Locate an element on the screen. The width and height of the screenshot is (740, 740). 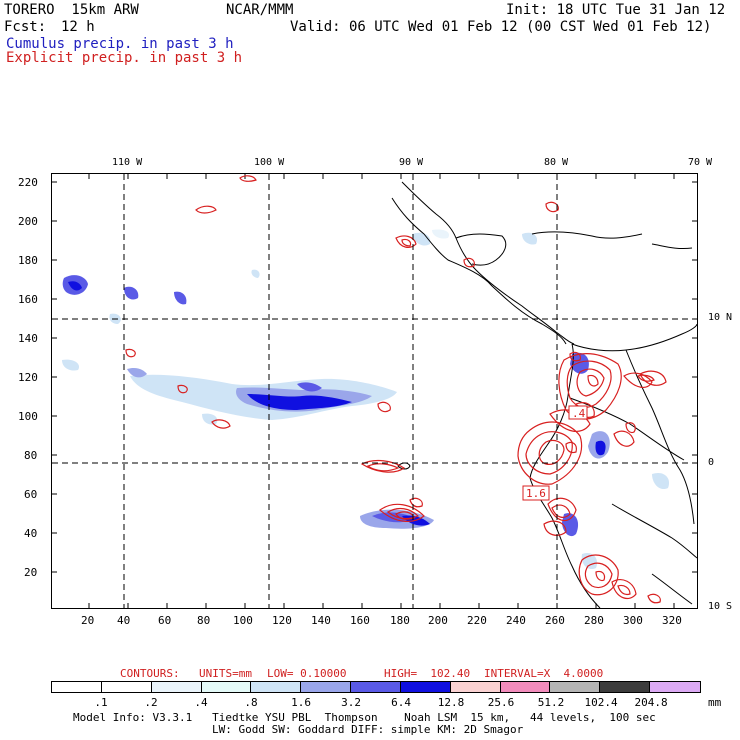
lon-label-80w: 80 W is located at coordinates (556, 162).